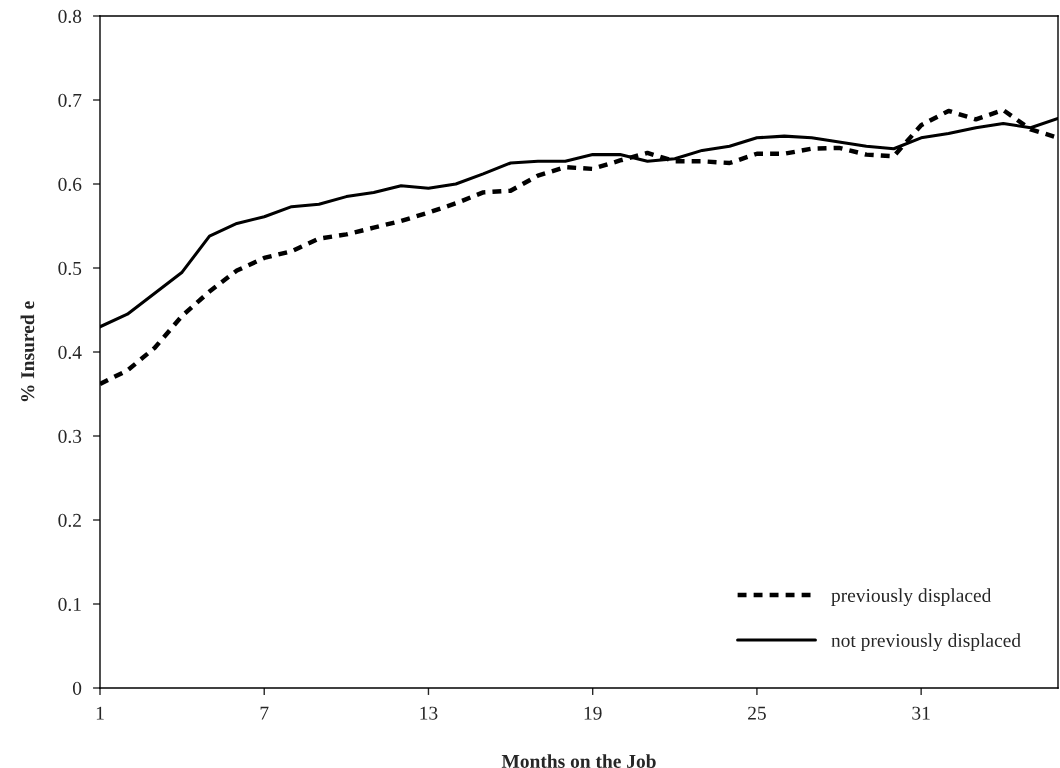 This screenshot has height=768, width=1060. Describe the element at coordinates (100, 713) in the screenshot. I see `x-tick-label: 1` at that location.